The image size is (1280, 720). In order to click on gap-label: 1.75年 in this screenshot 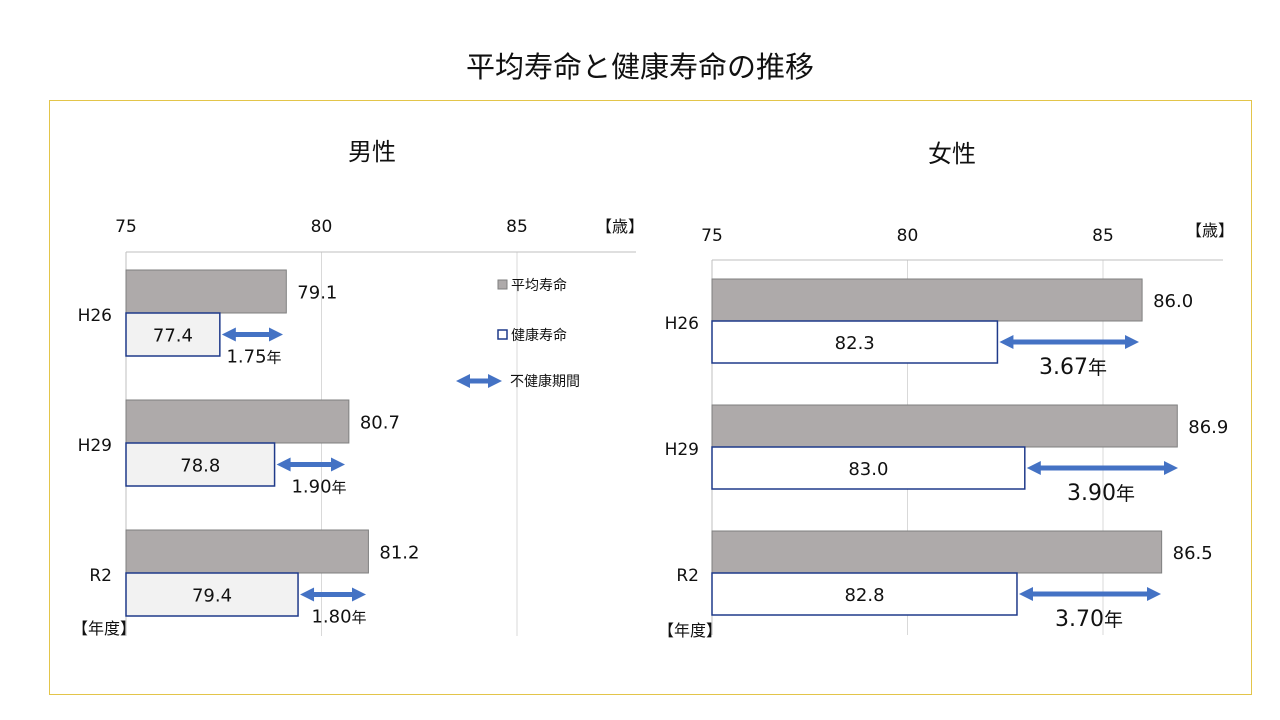, I will do `click(253, 357)`.